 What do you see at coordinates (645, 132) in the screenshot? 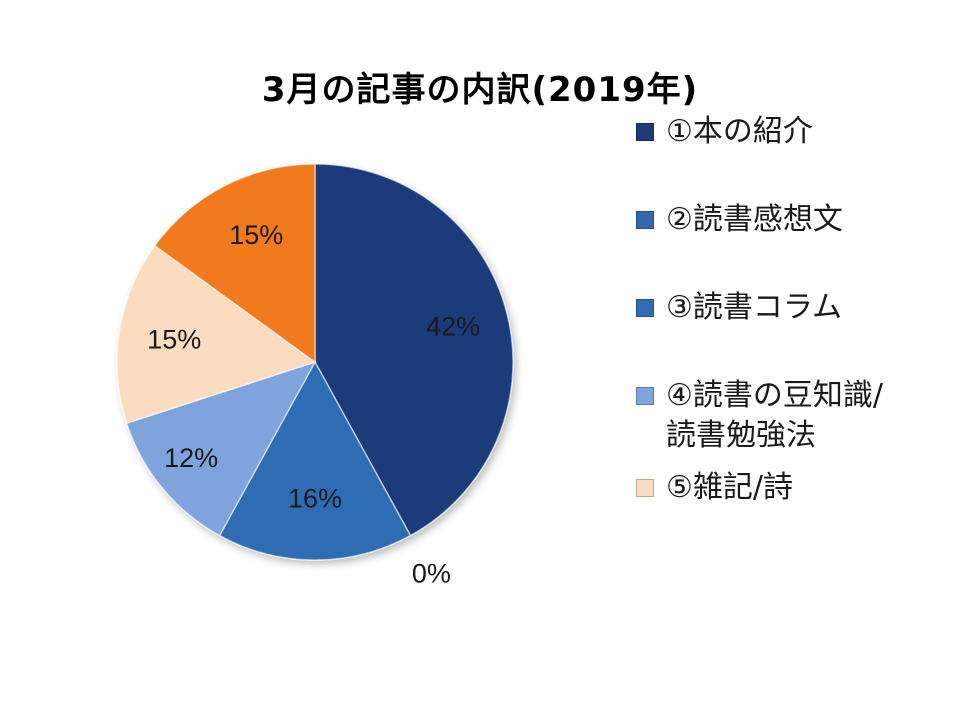
I see `legend-swatch-hon-no-shoukai` at bounding box center [645, 132].